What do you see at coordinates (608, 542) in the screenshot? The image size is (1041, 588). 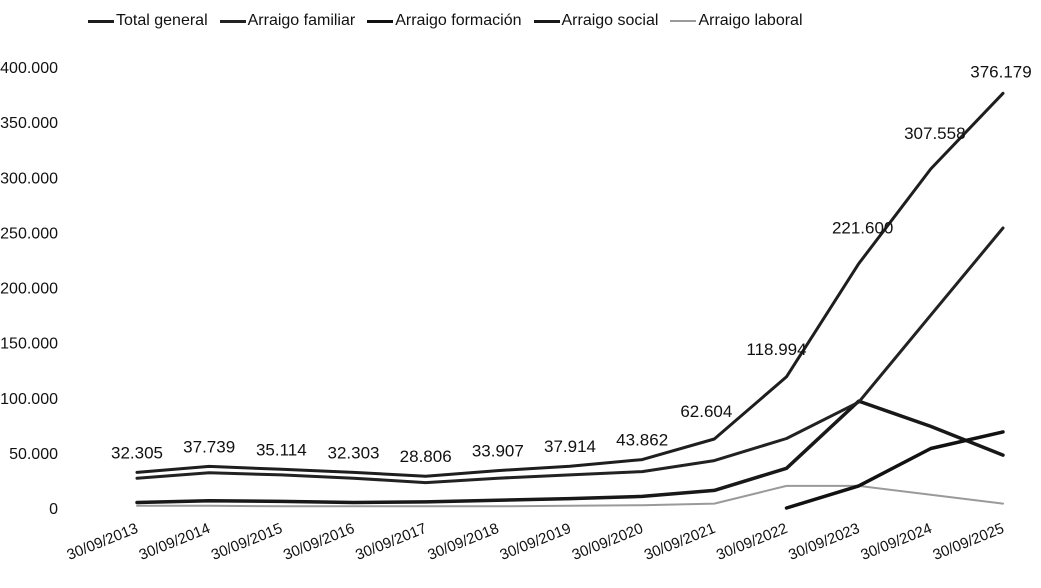 I see `x-tick-label: 30/09/2020` at bounding box center [608, 542].